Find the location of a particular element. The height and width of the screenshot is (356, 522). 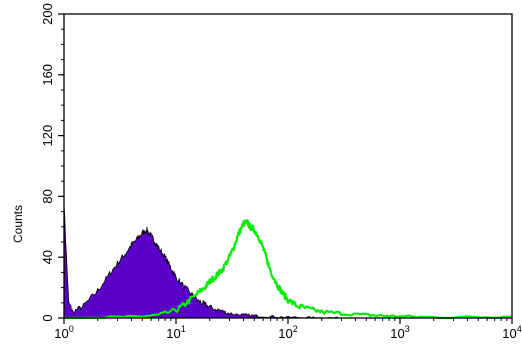

y-tick-label-4: 160 is located at coordinates (47, 75).